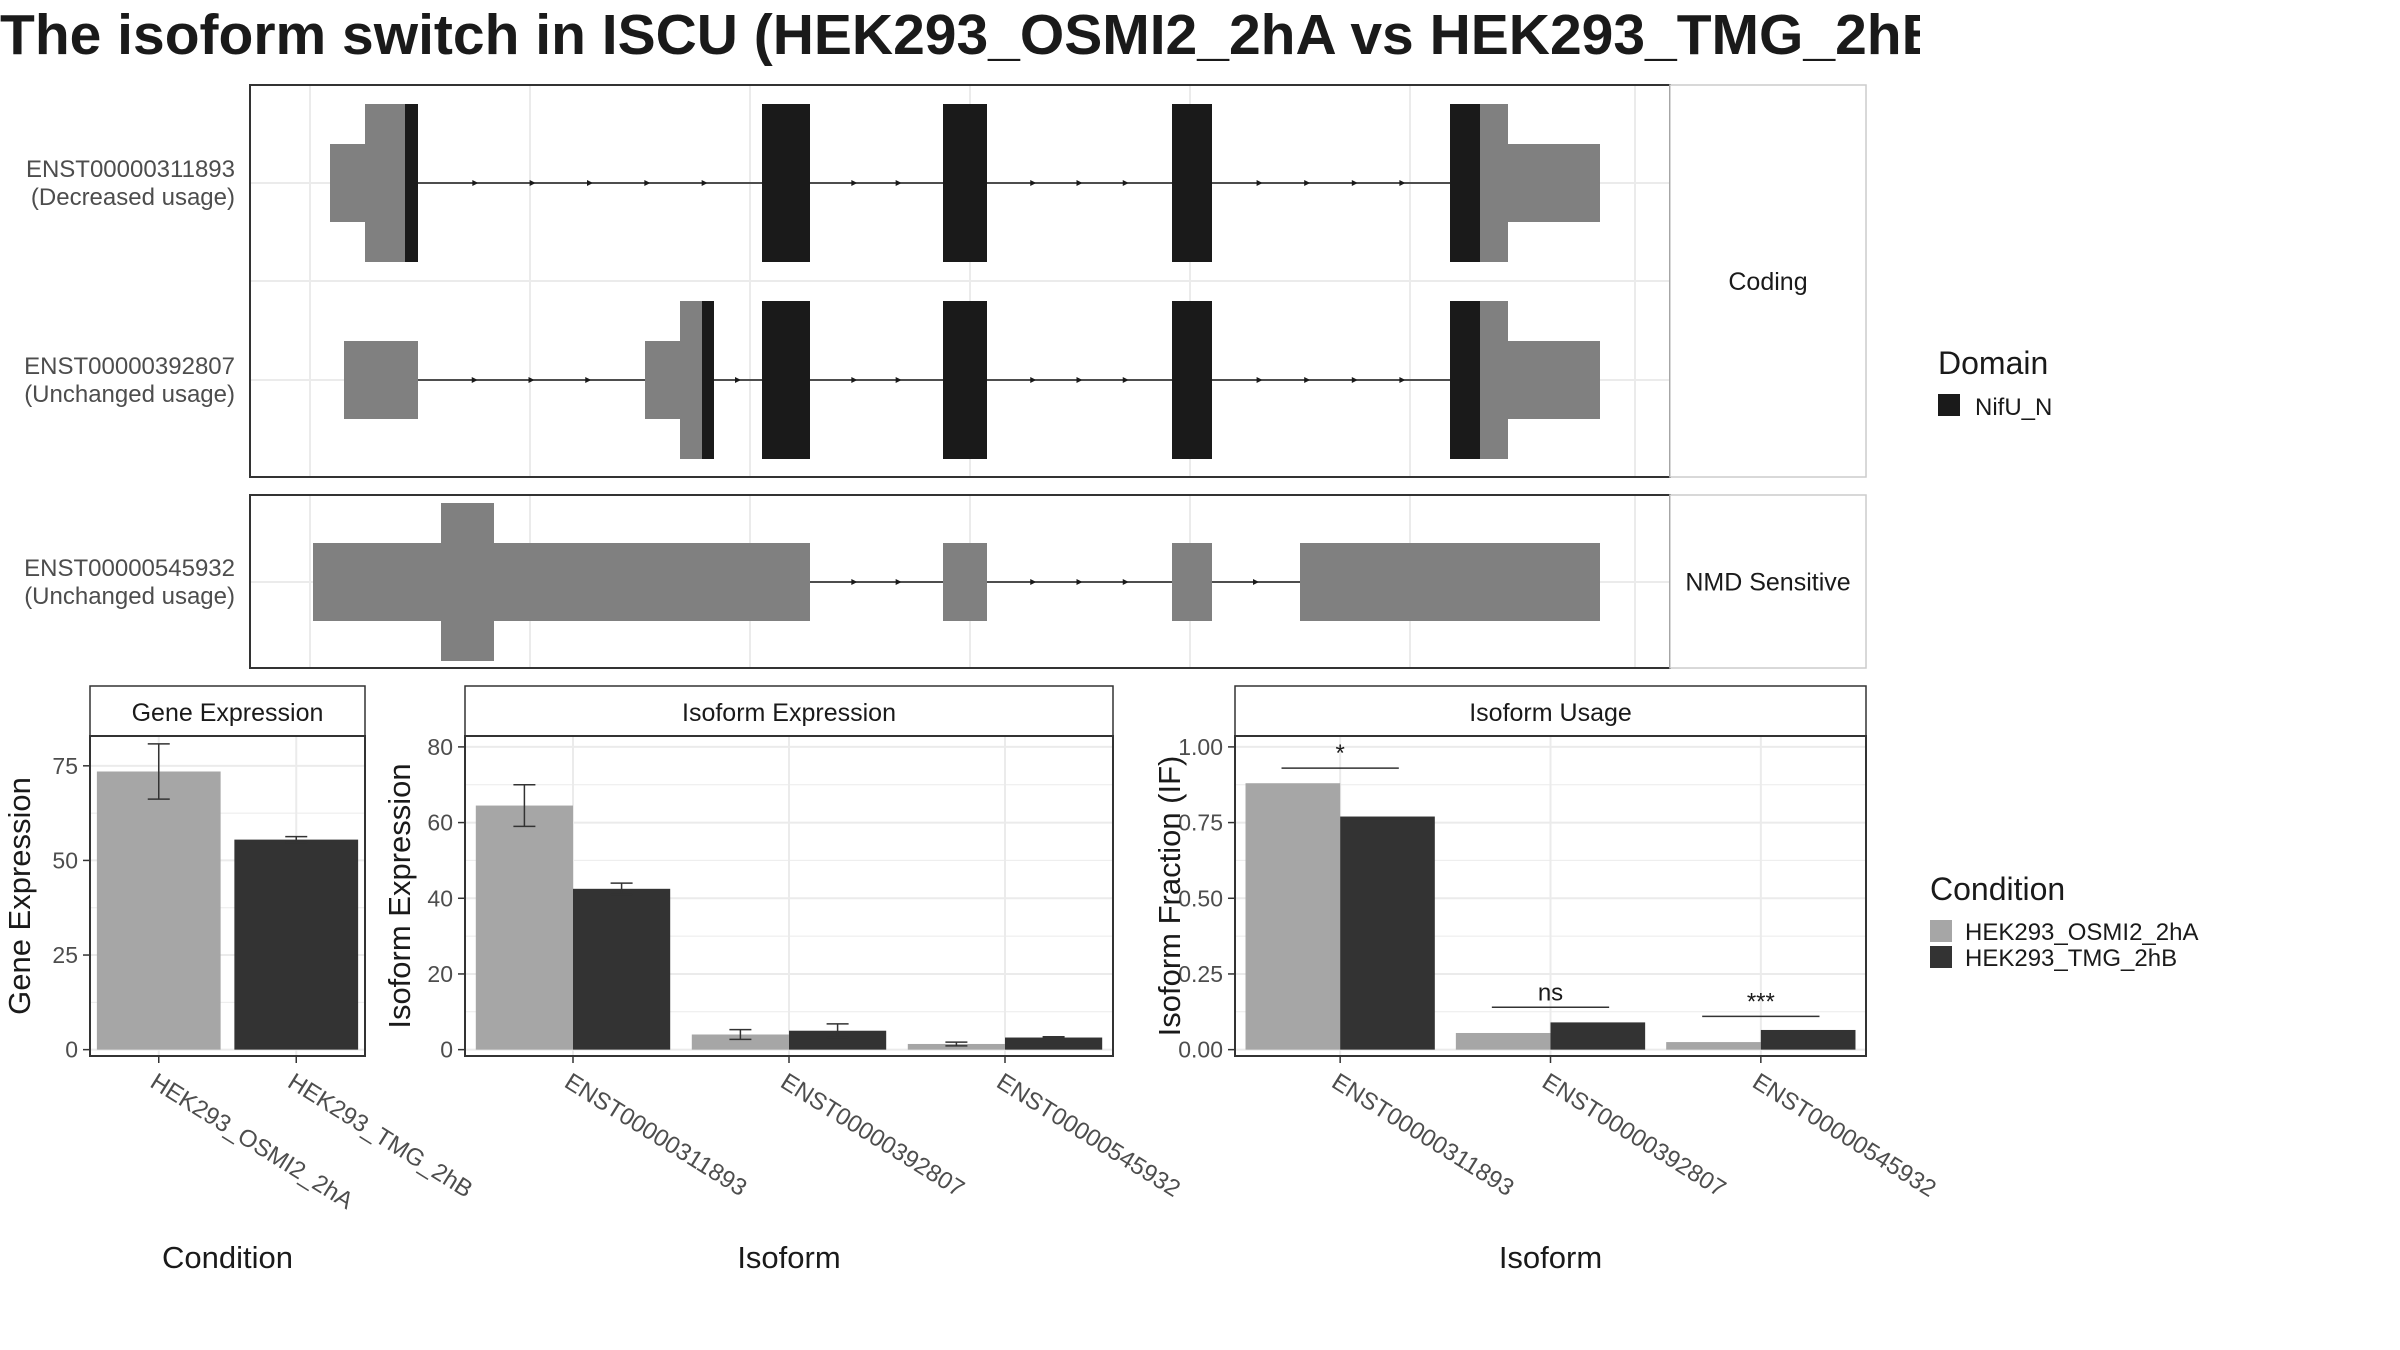 Image resolution: width=2400 pixels, height=1350 pixels. What do you see at coordinates (2081, 932) in the screenshot?
I see `condition-legend-label: HEK293_OSMI2_2hA` at bounding box center [2081, 932].